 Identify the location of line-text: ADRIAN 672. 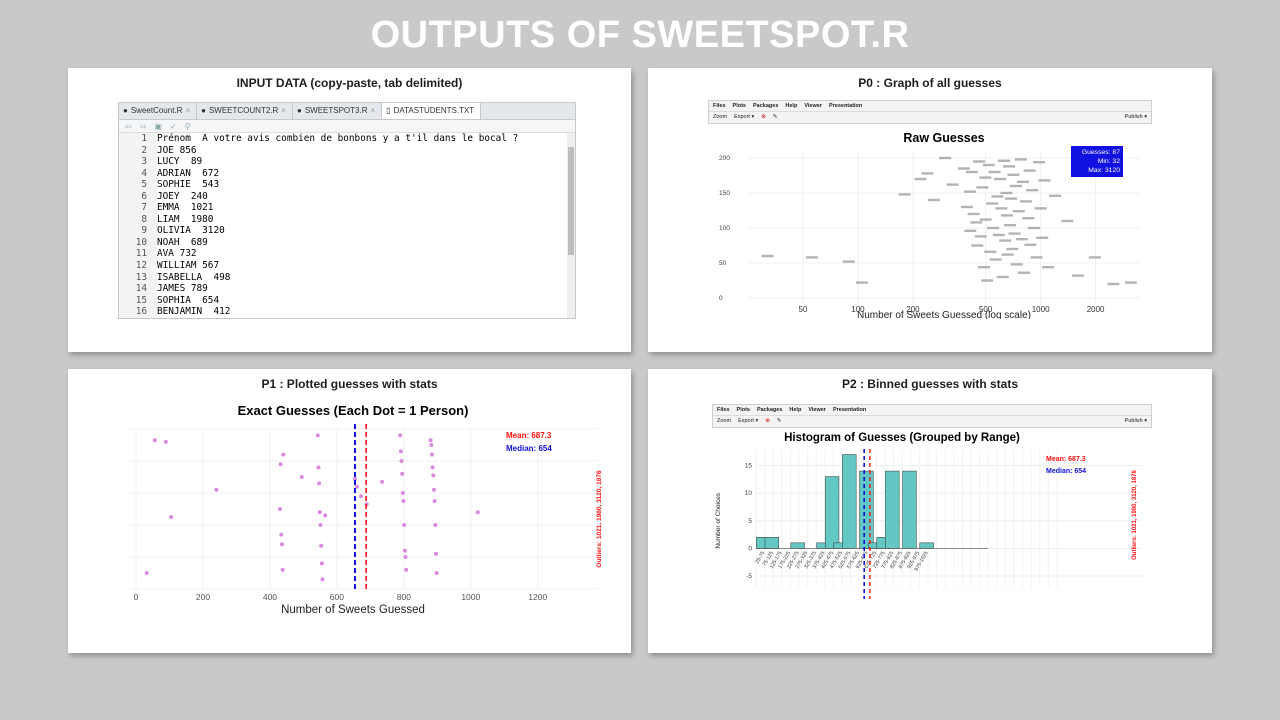
(188, 173).